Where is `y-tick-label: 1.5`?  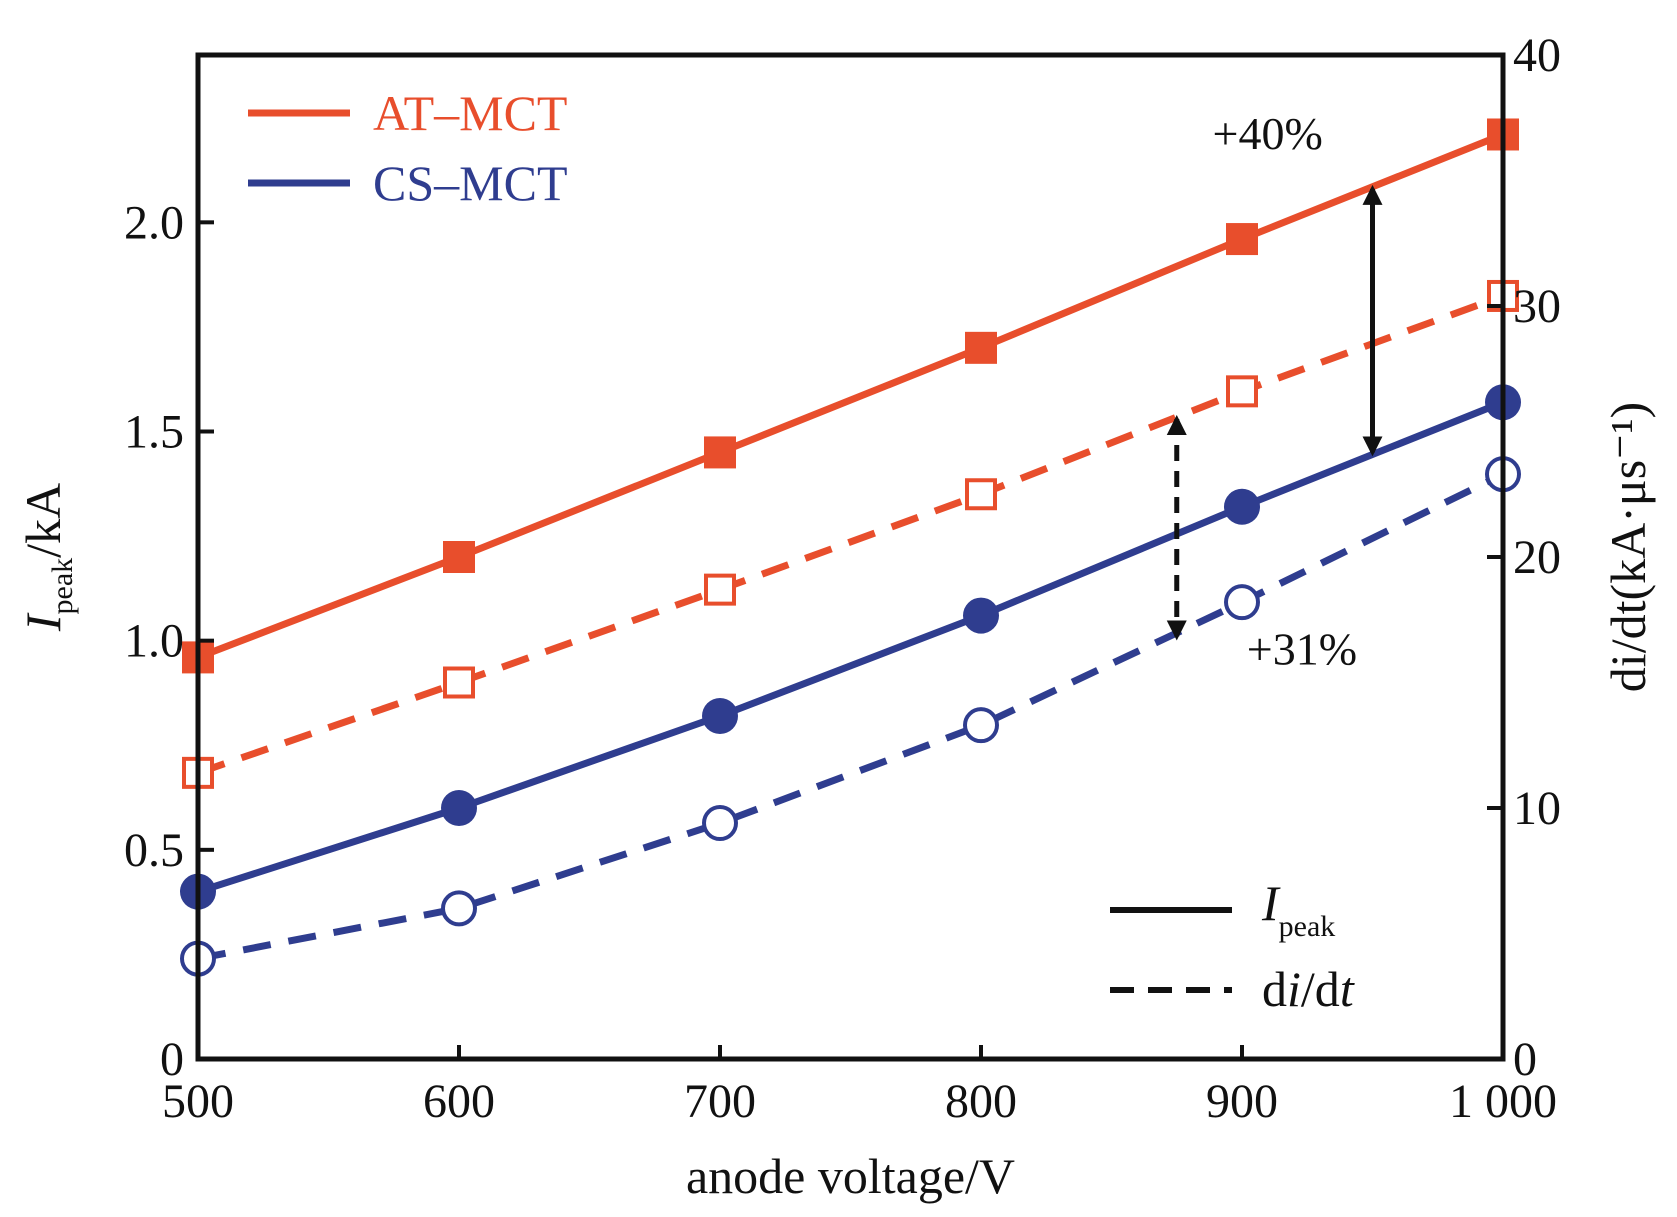 y-tick-label: 1.5 is located at coordinates (154, 432).